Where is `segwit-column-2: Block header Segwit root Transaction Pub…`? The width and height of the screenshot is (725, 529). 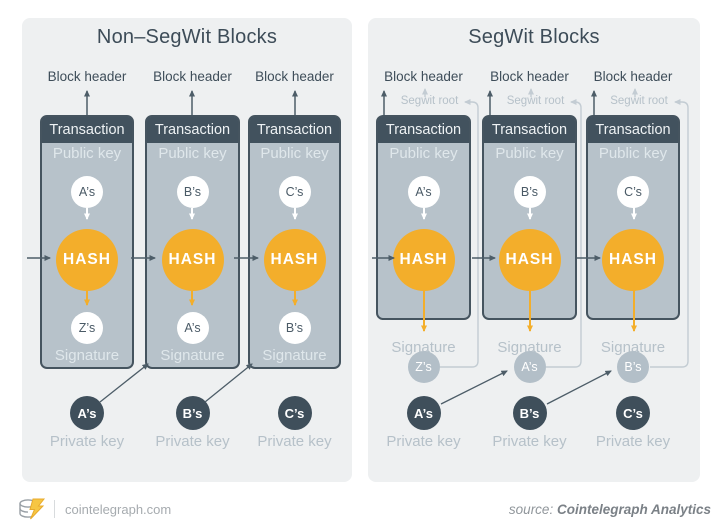
segwit-column-2: Block header Segwit root Transaction Pub… is located at coordinates (529, 250).